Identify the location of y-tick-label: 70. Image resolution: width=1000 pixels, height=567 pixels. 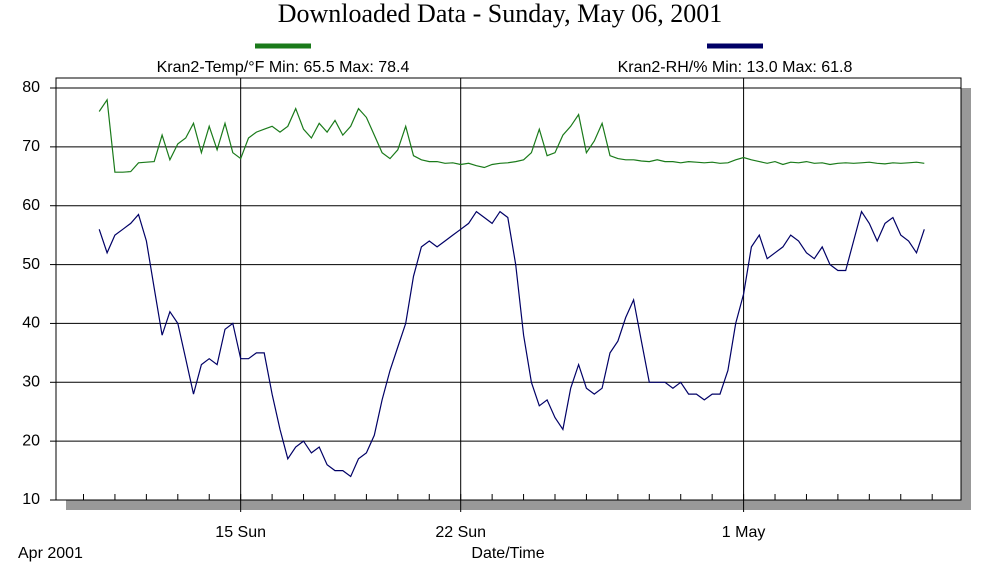
(31, 146).